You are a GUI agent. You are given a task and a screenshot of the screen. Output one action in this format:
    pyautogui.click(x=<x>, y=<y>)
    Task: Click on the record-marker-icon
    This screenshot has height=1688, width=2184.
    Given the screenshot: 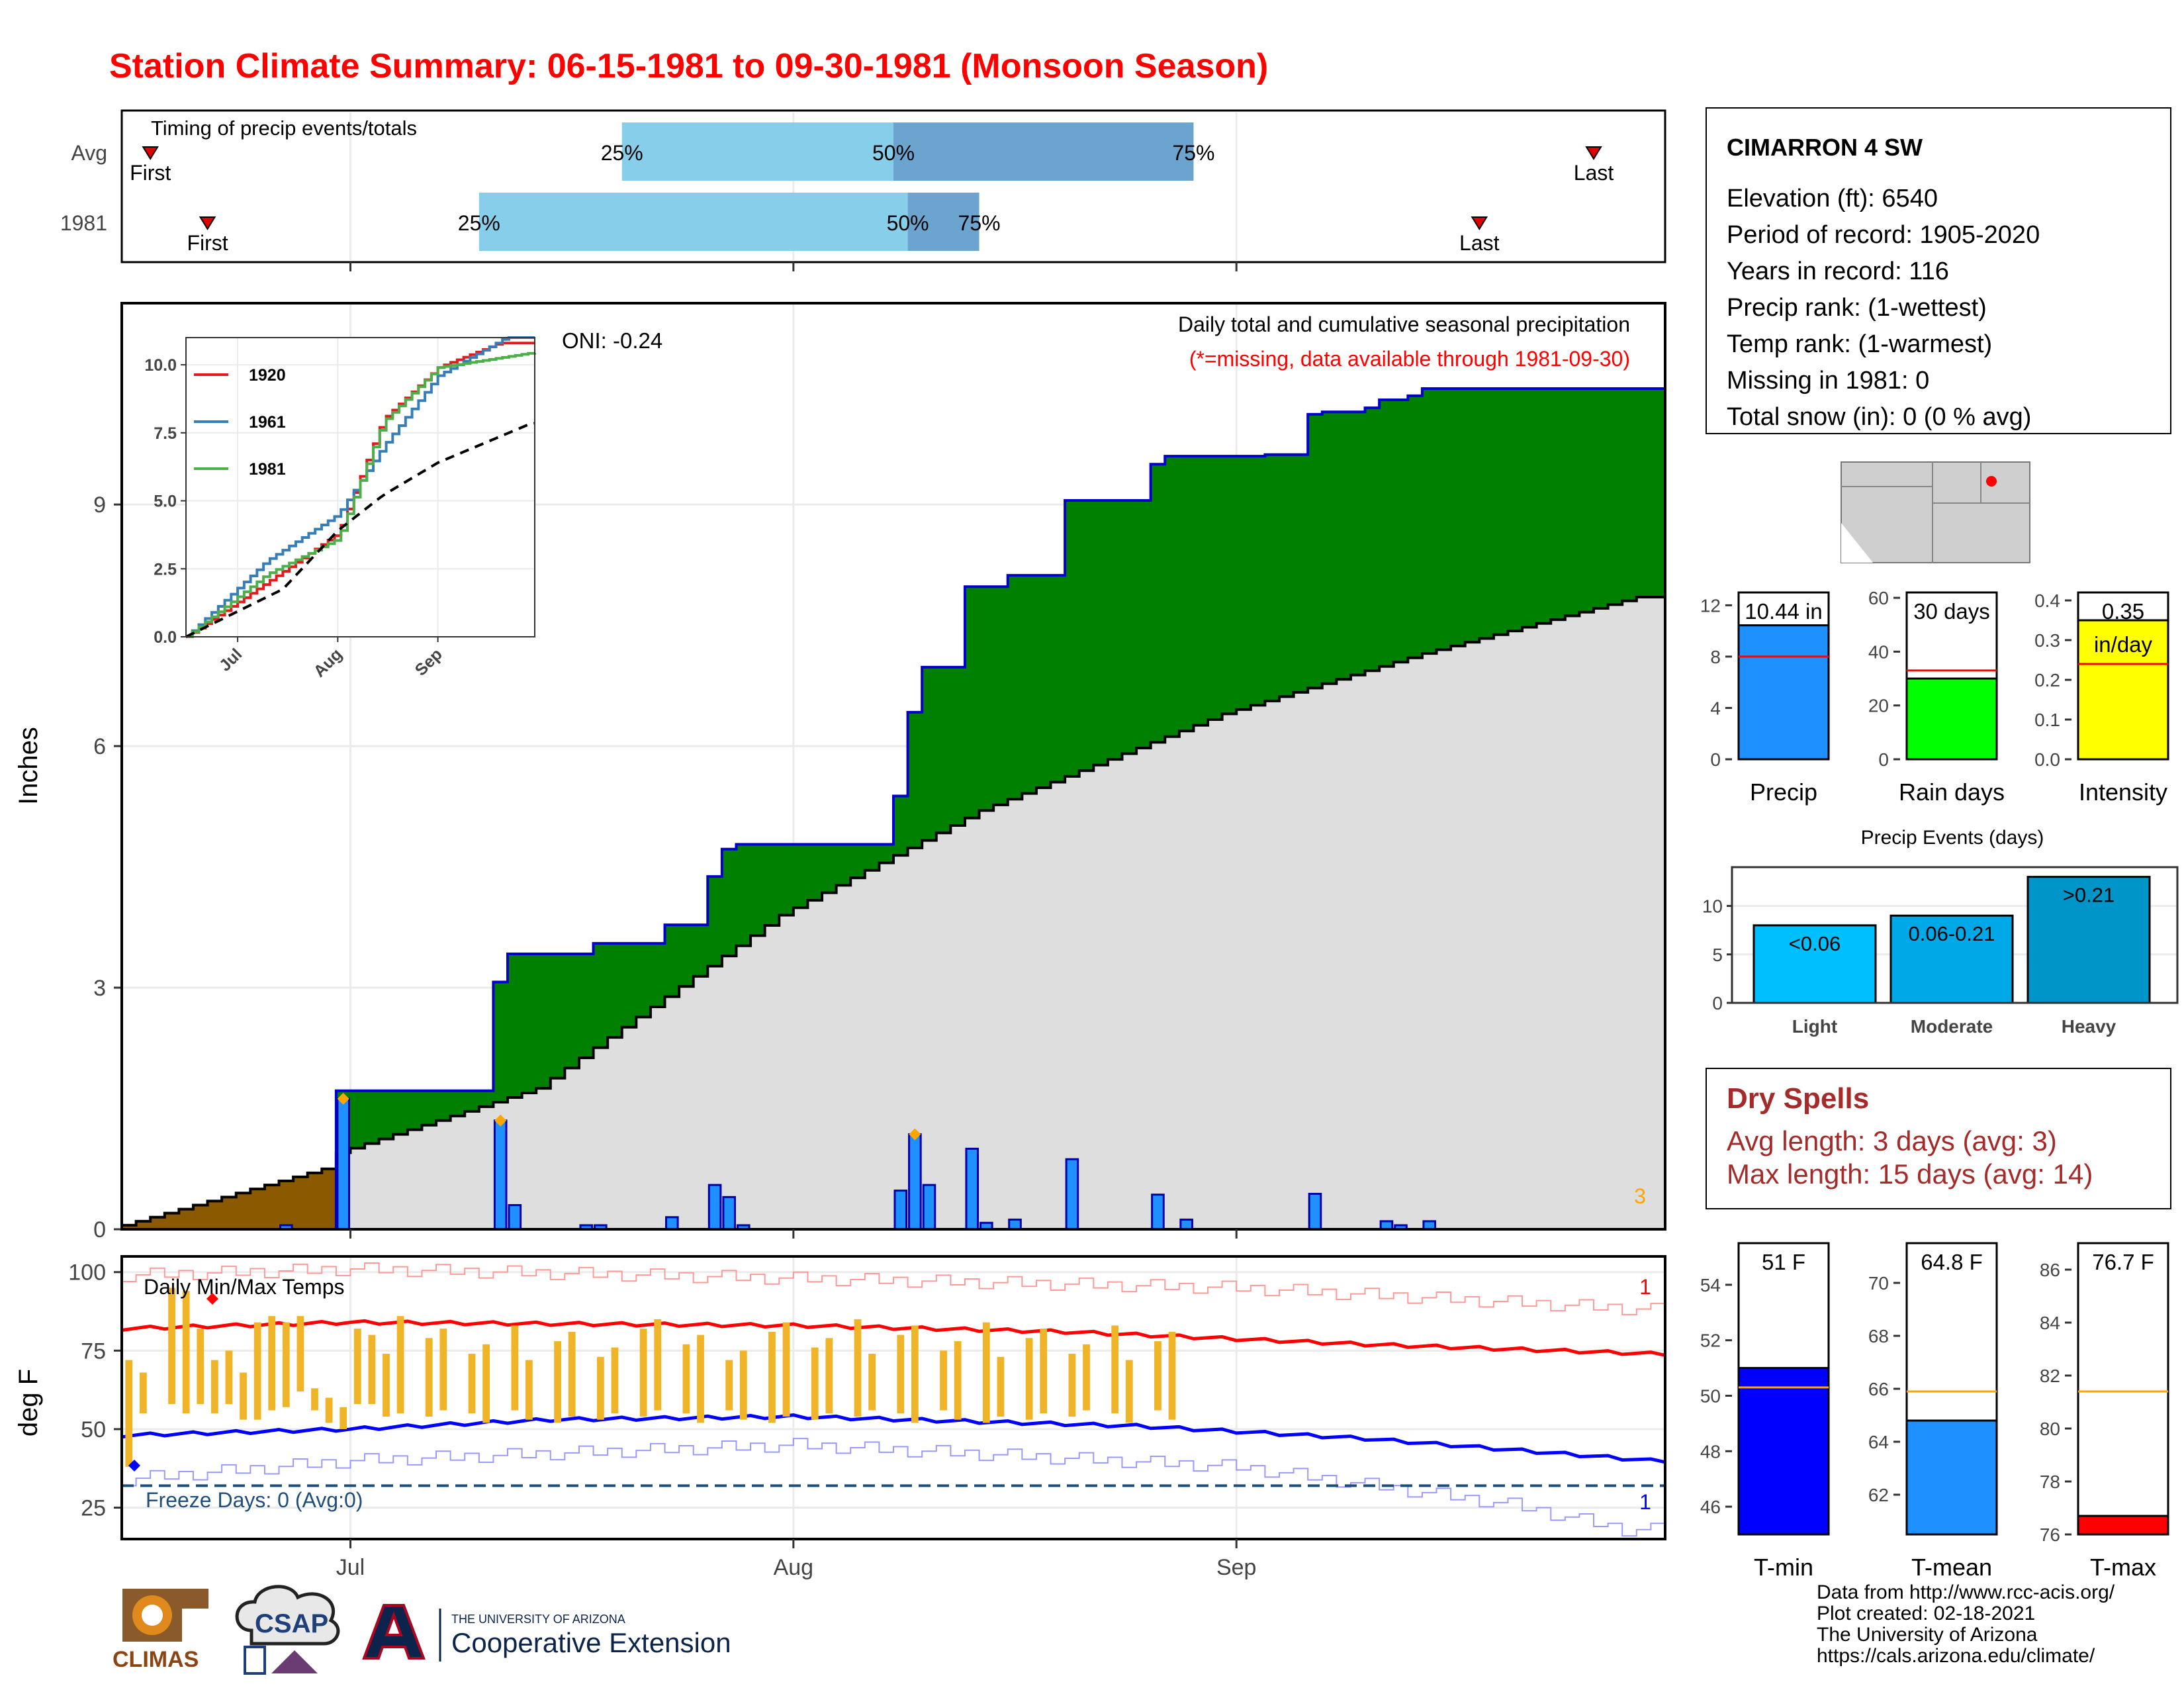 What is the action you would take?
    pyautogui.click(x=915, y=1134)
    